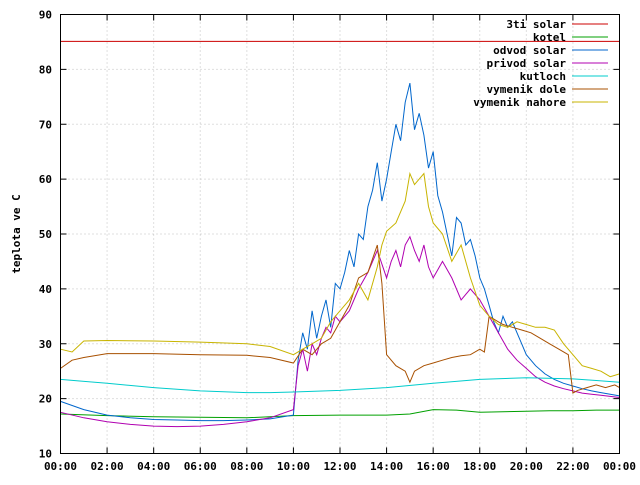  What do you see at coordinates (16, 233) in the screenshot?
I see `y-axis-label: teplota ve C` at bounding box center [16, 233].